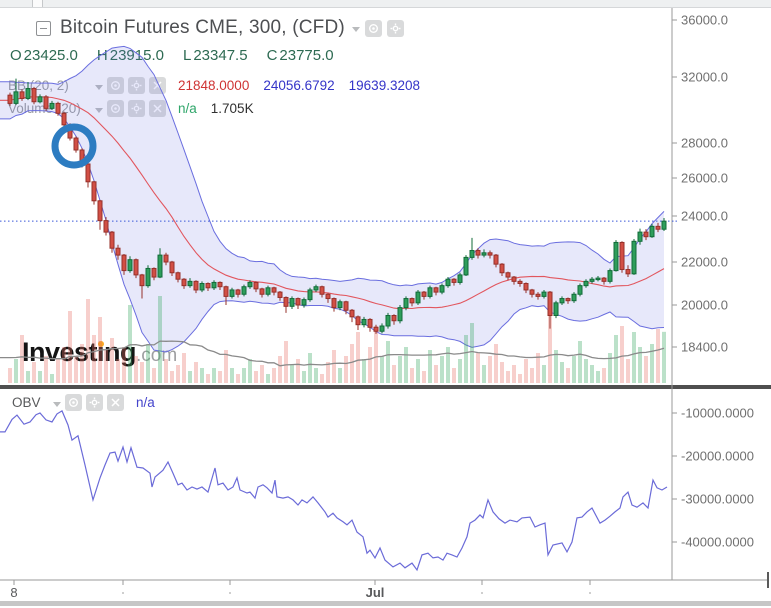  What do you see at coordinates (137, 55) in the screenshot?
I see `high-value: 23915.0` at bounding box center [137, 55].